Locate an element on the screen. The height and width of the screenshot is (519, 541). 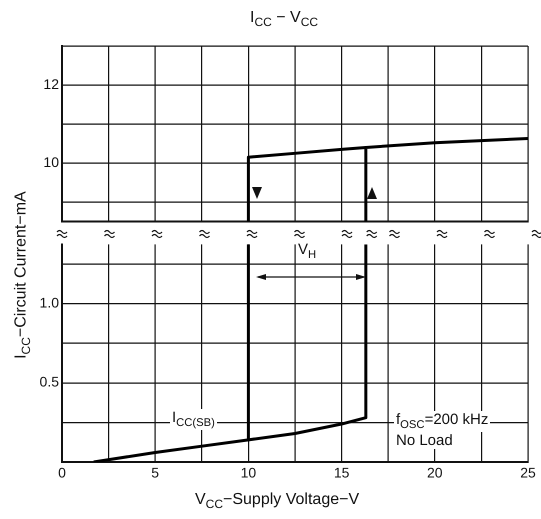
x-tick-label: 10 is located at coordinates (248, 472).